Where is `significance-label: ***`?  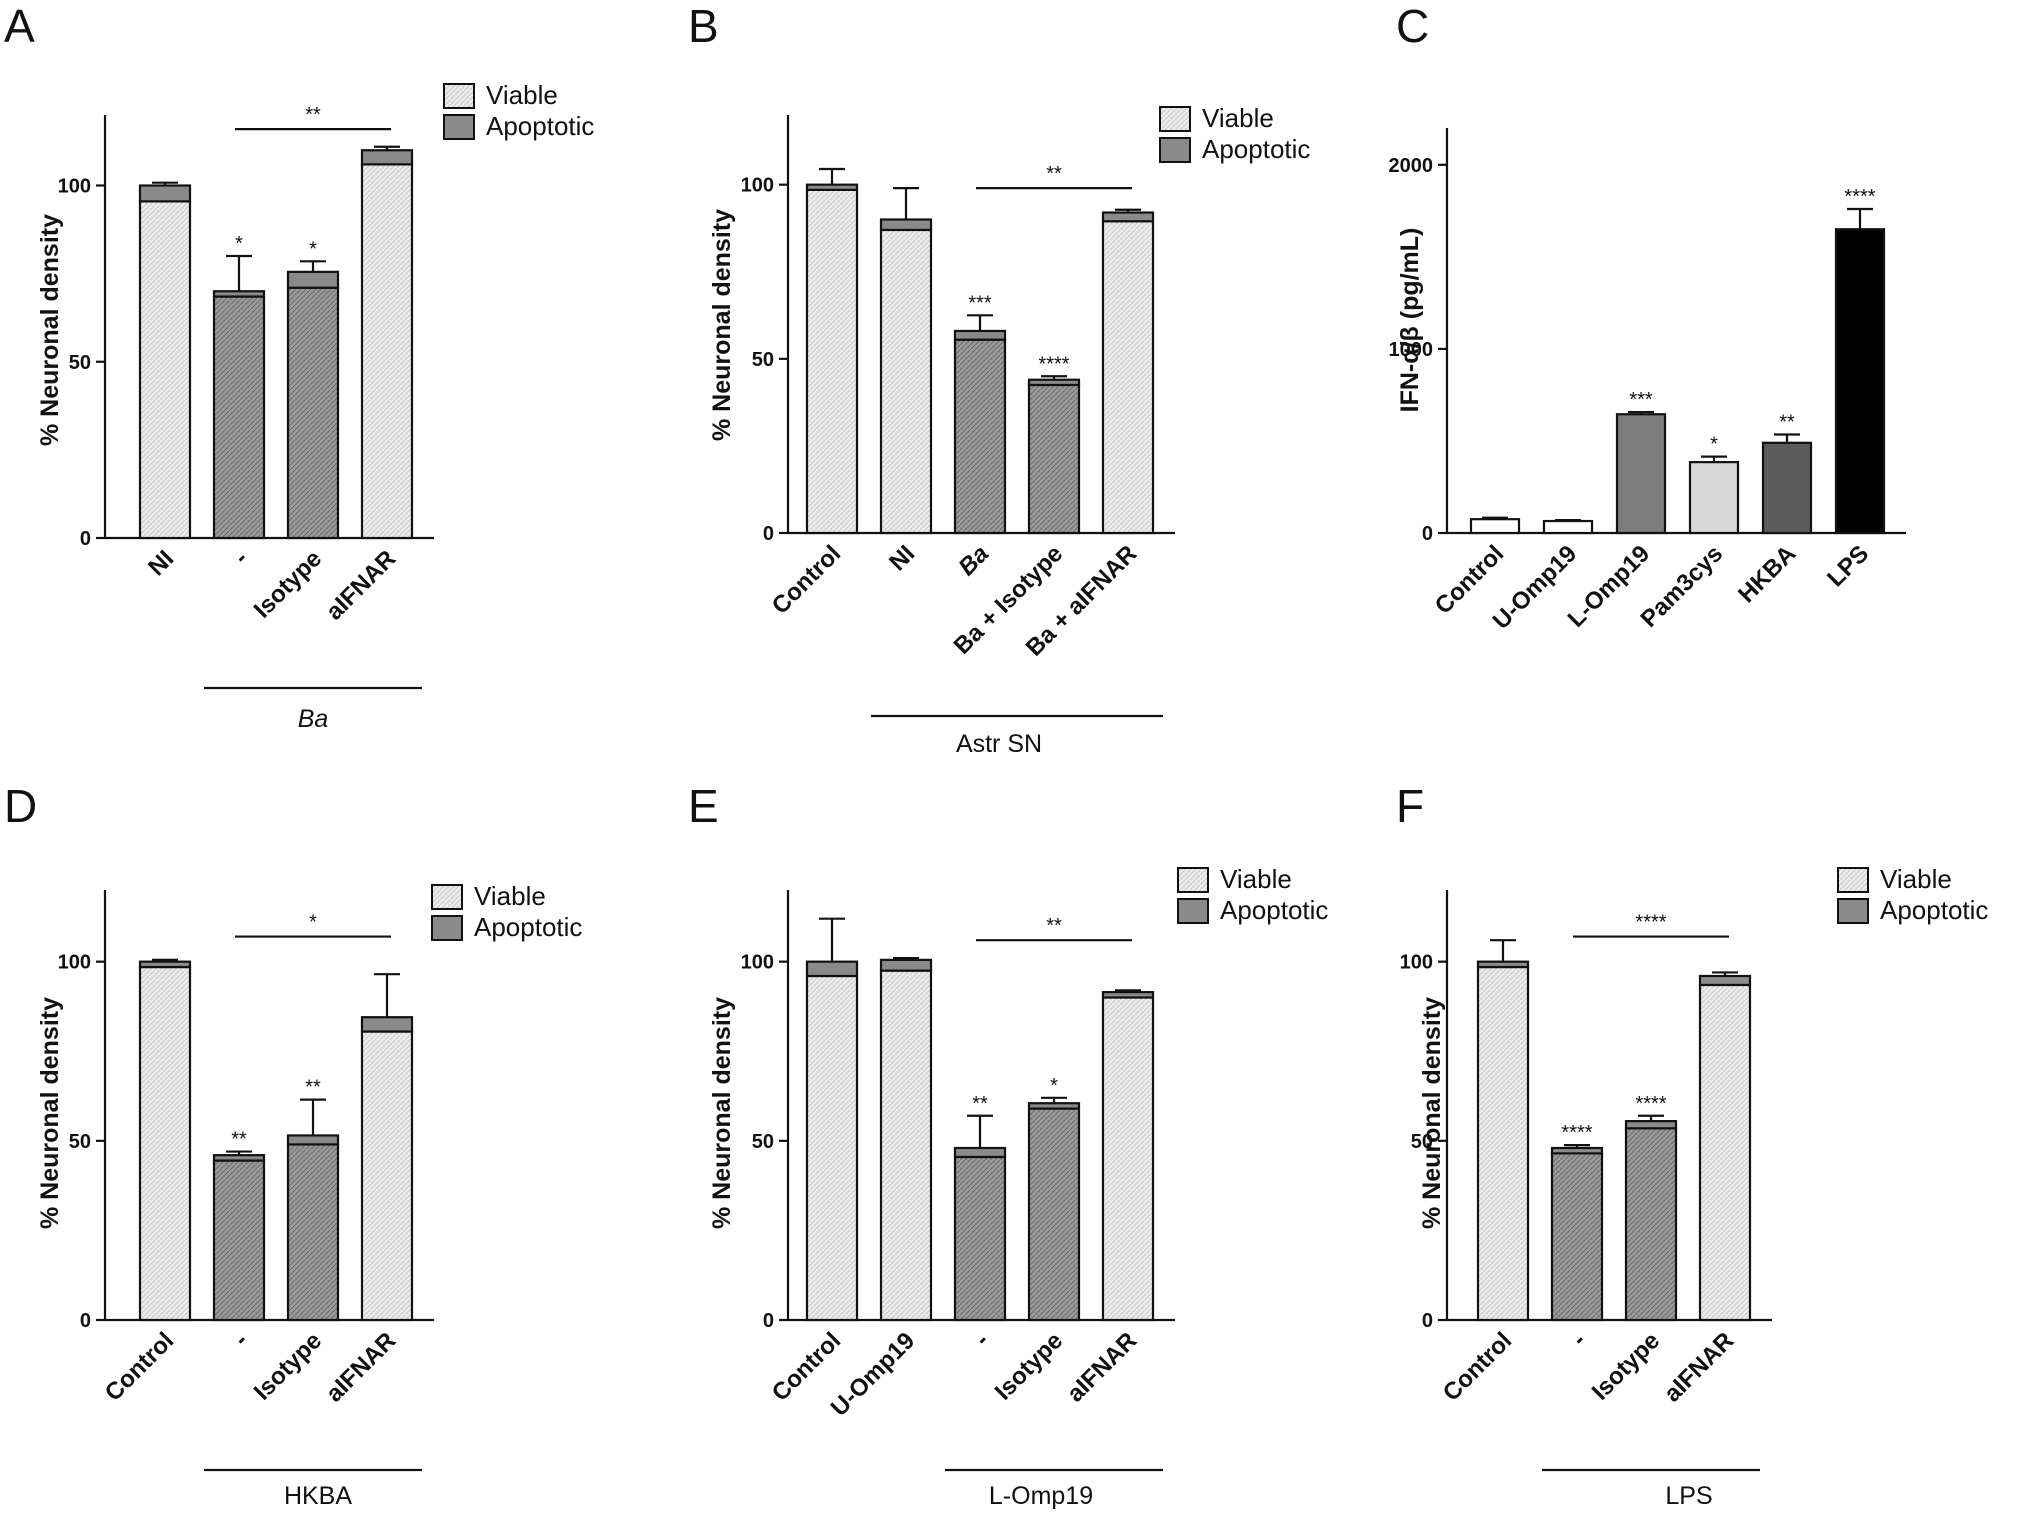 significance-label: *** is located at coordinates (980, 303).